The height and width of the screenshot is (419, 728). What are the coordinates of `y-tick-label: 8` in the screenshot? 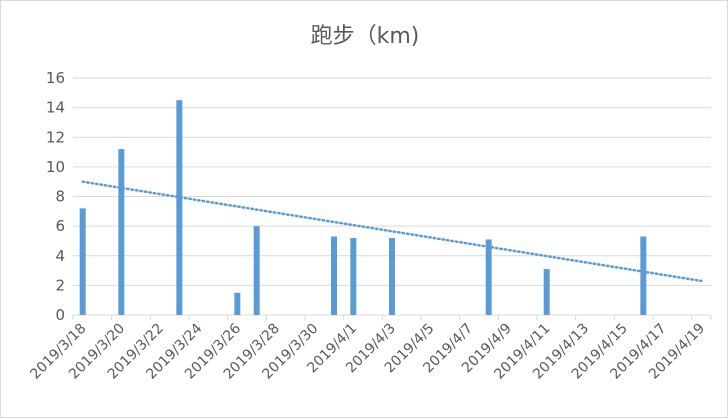 It's located at (60, 197).